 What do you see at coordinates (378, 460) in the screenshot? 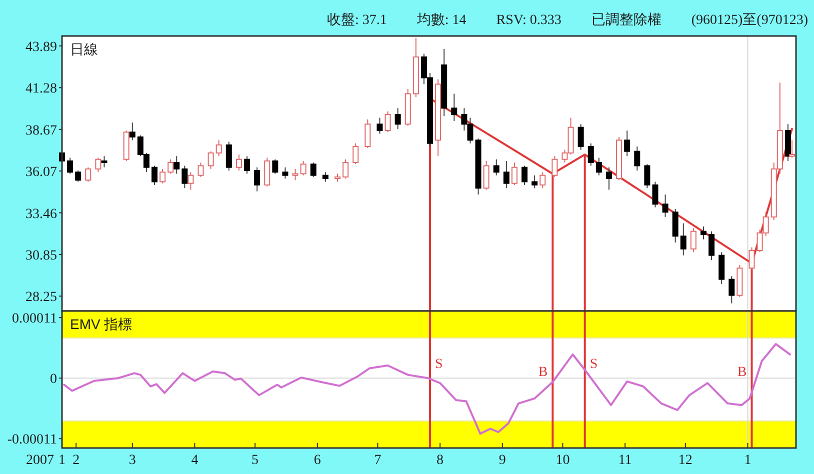
I see `x-tick-label: 7` at bounding box center [378, 460].